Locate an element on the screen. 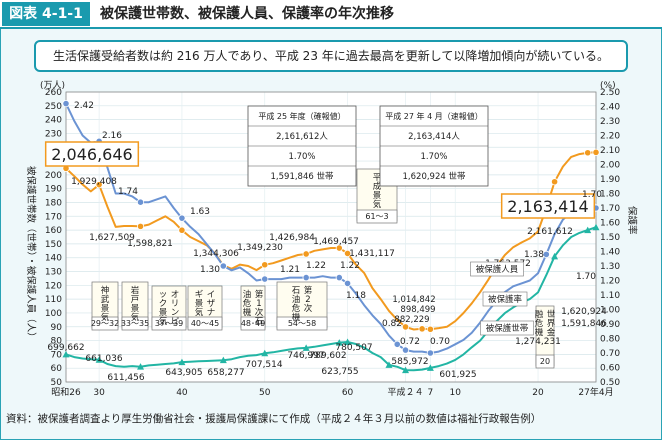  data-label: 1.63 is located at coordinates (200, 212).